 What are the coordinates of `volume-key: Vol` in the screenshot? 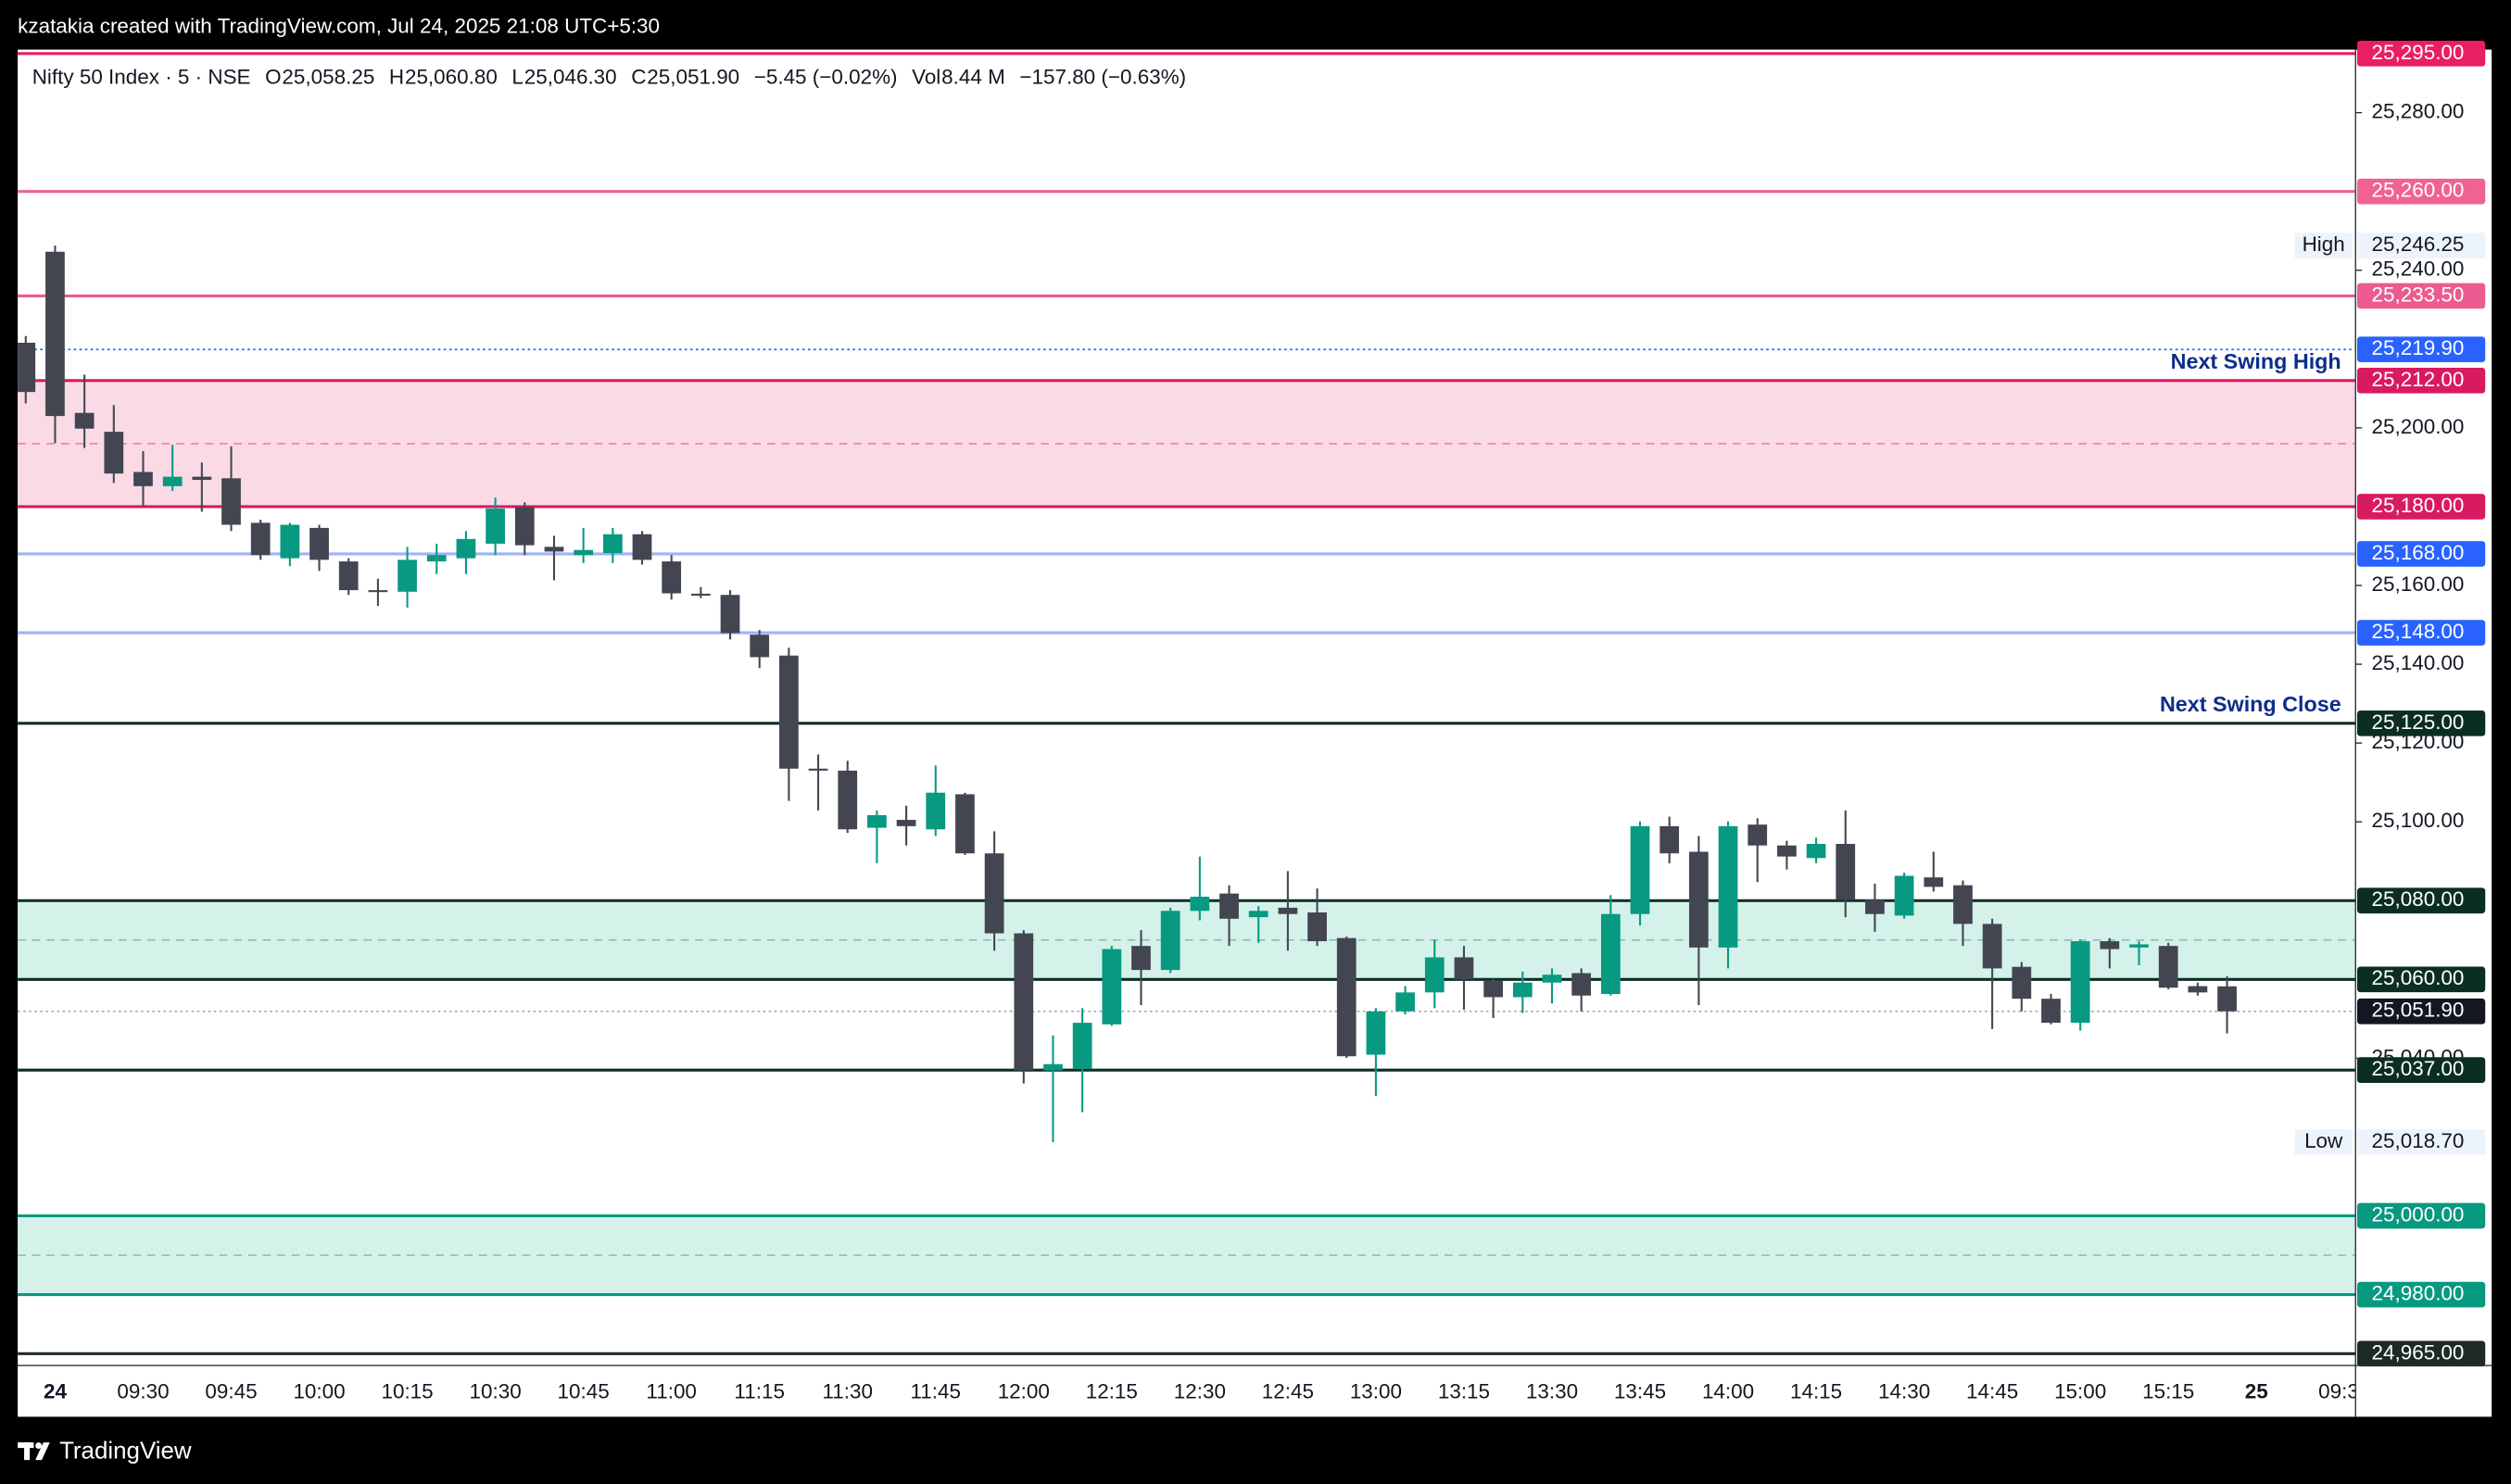 It's located at (926, 78).